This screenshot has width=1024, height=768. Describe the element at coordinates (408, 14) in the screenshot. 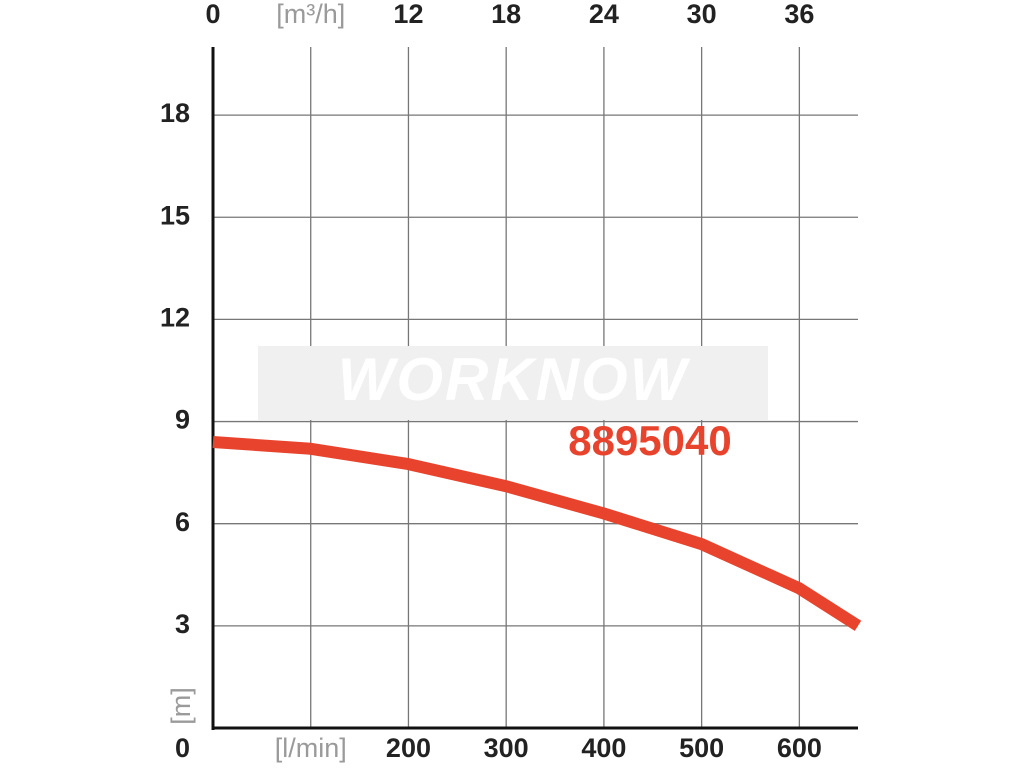

I see `x2-tick-label: 12` at that location.